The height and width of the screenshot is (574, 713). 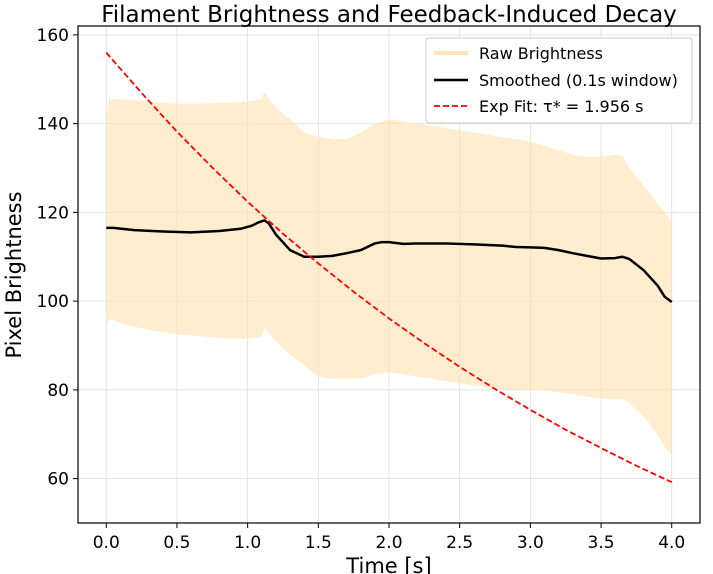 What do you see at coordinates (459, 543) in the screenshot?
I see `x-tick-label: 2.5` at bounding box center [459, 543].